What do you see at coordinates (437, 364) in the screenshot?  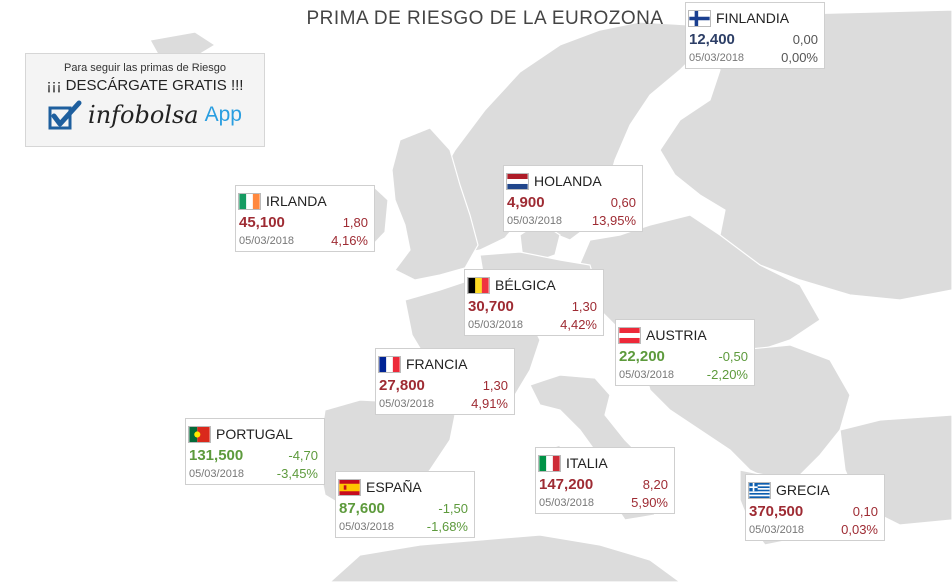 I see `country-name: FRANCIA` at bounding box center [437, 364].